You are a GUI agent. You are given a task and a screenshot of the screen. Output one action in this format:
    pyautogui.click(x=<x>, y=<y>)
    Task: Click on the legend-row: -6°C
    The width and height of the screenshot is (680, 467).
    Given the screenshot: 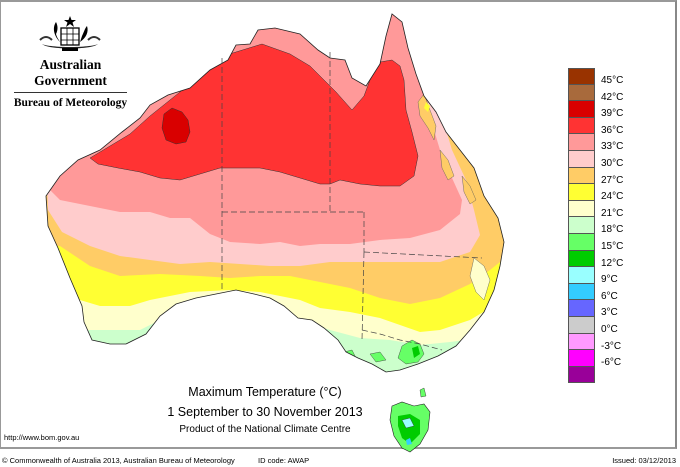 What is the action you would take?
    pyautogui.click(x=595, y=359)
    